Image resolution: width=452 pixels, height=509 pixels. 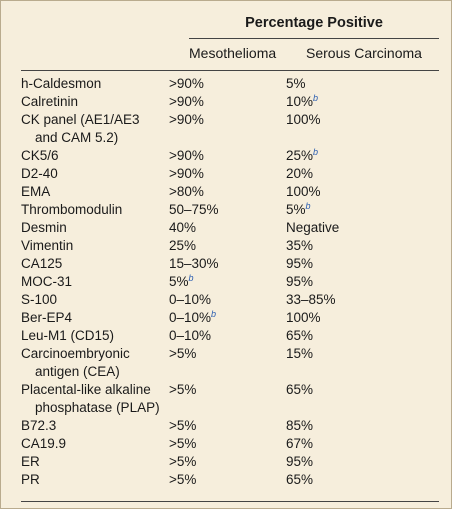 I want to click on table-row: Calretinin >90% 10%b, so click(x=226, y=102).